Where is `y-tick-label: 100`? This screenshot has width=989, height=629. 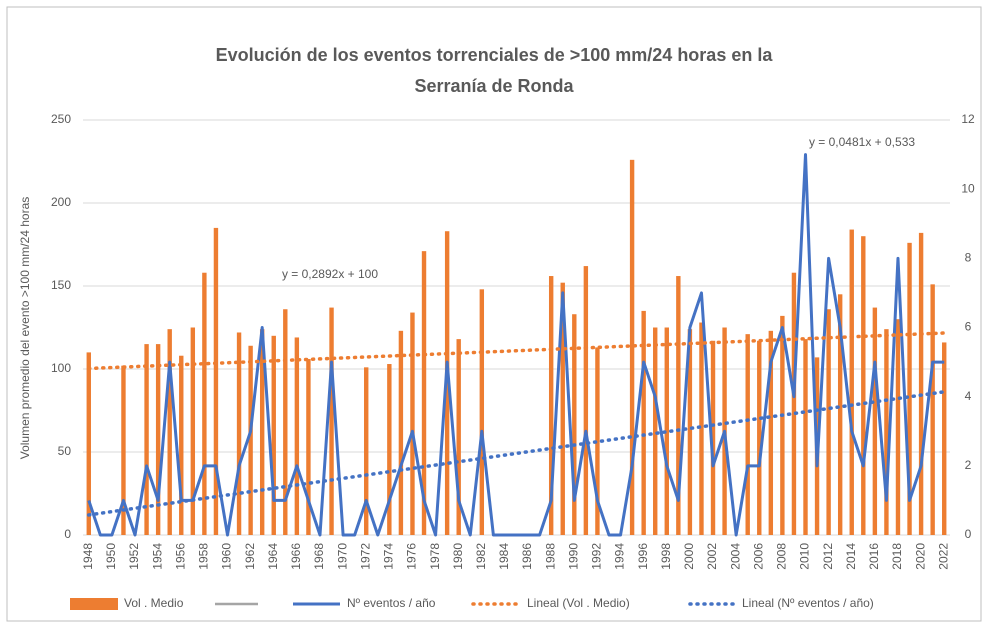 y-tick-label: 100 is located at coordinates (61, 368).